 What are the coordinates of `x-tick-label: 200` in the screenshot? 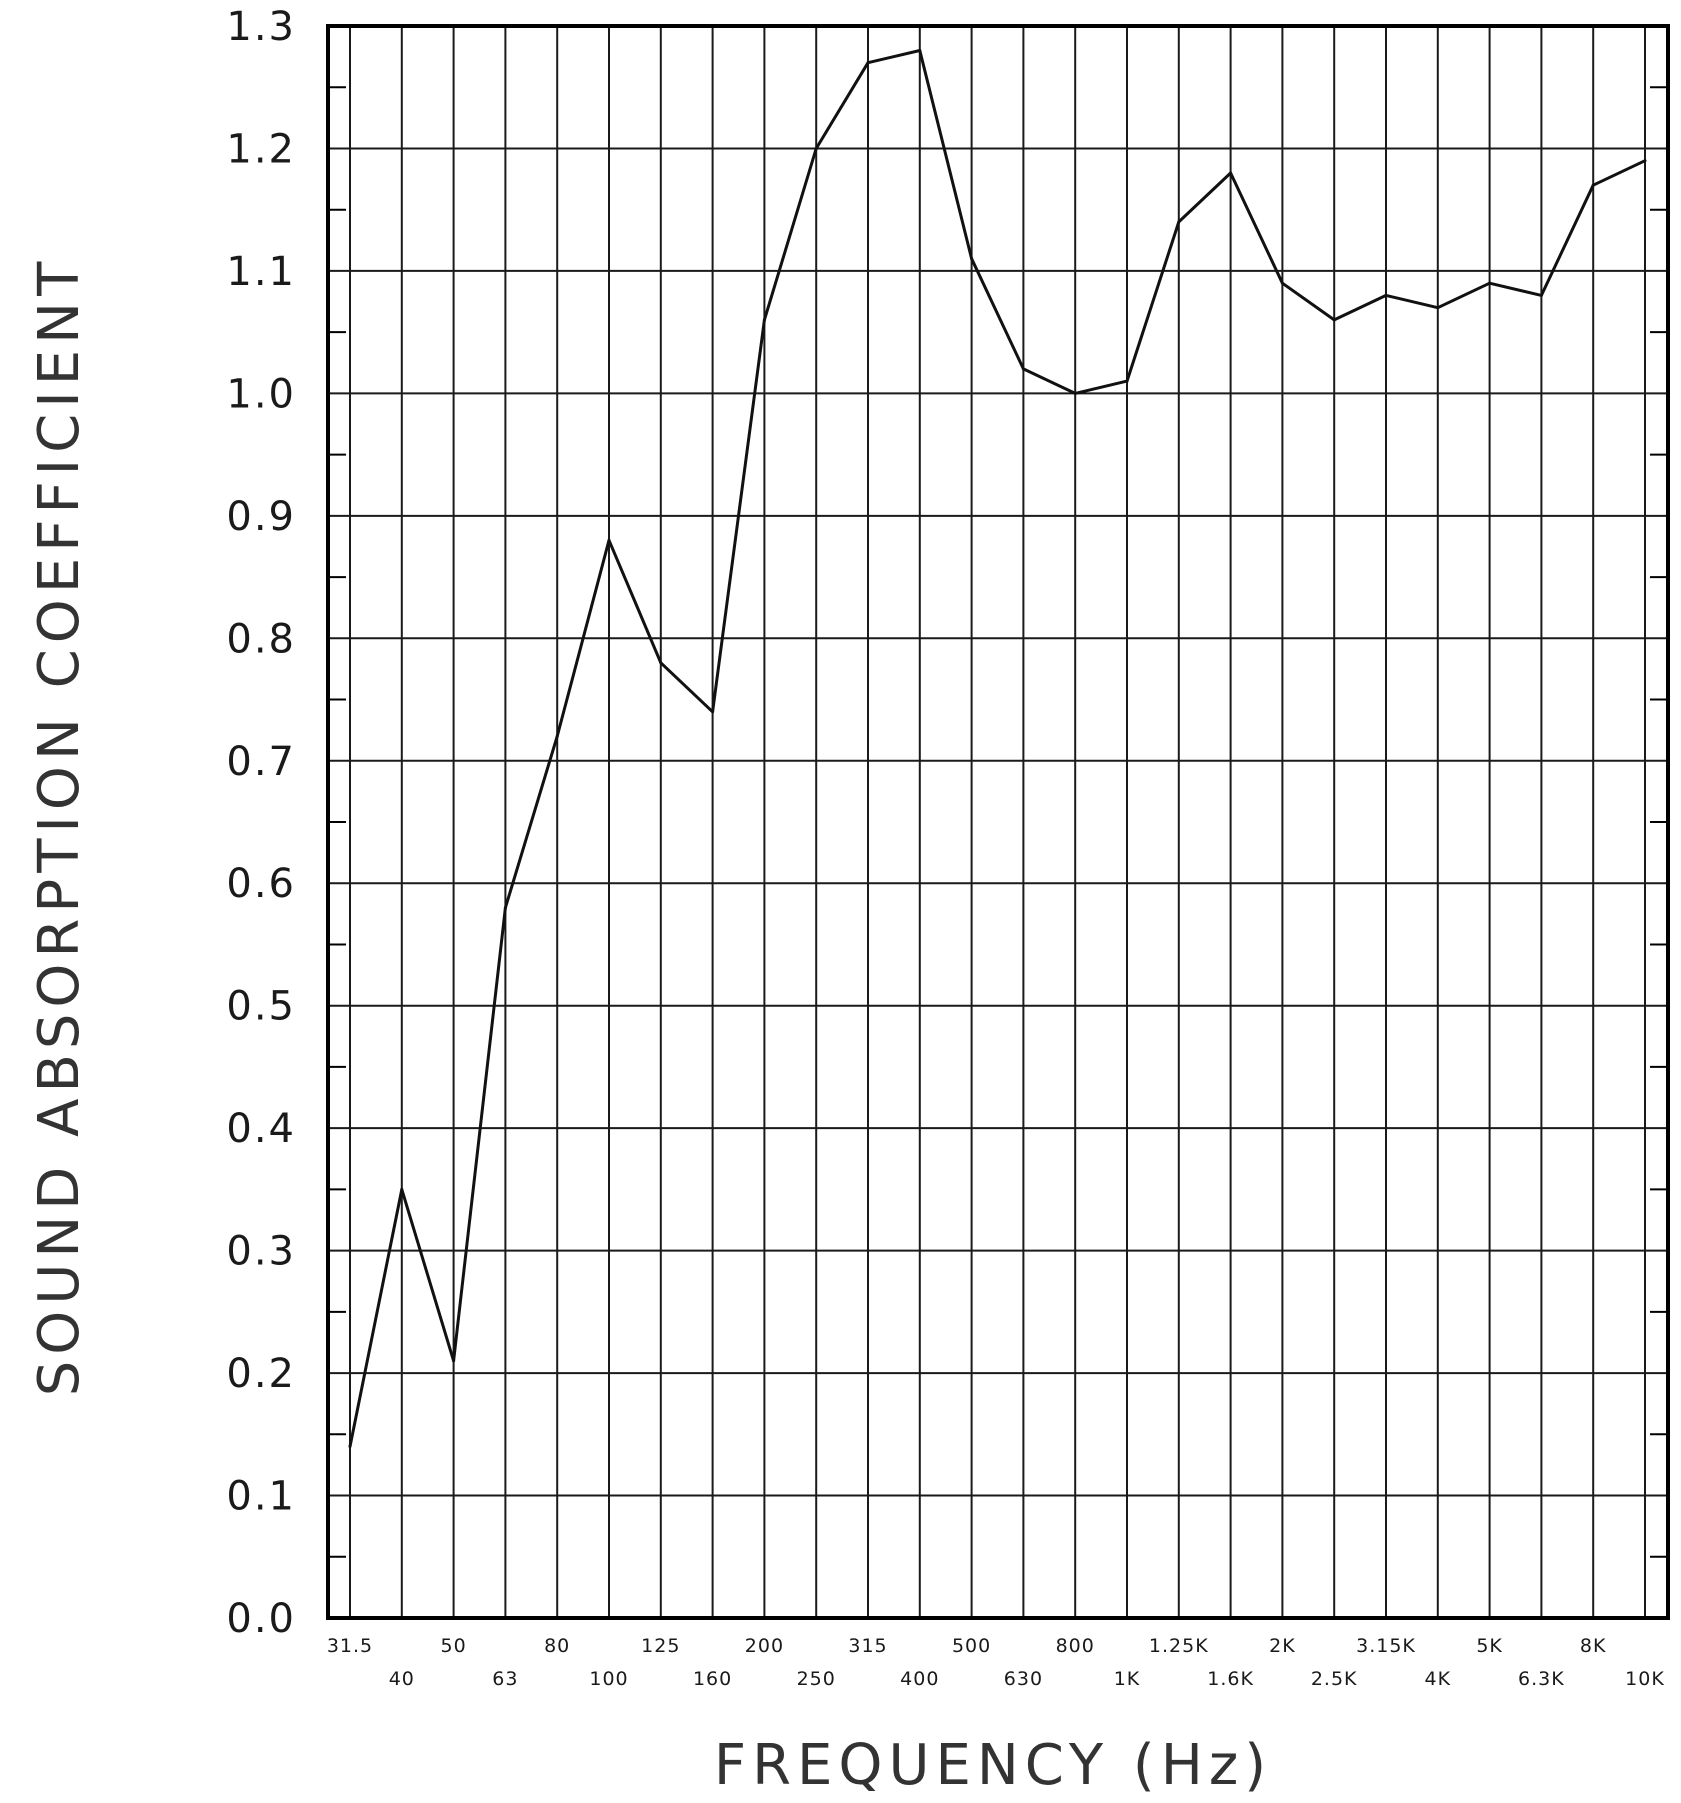 It's located at (764, 1646).